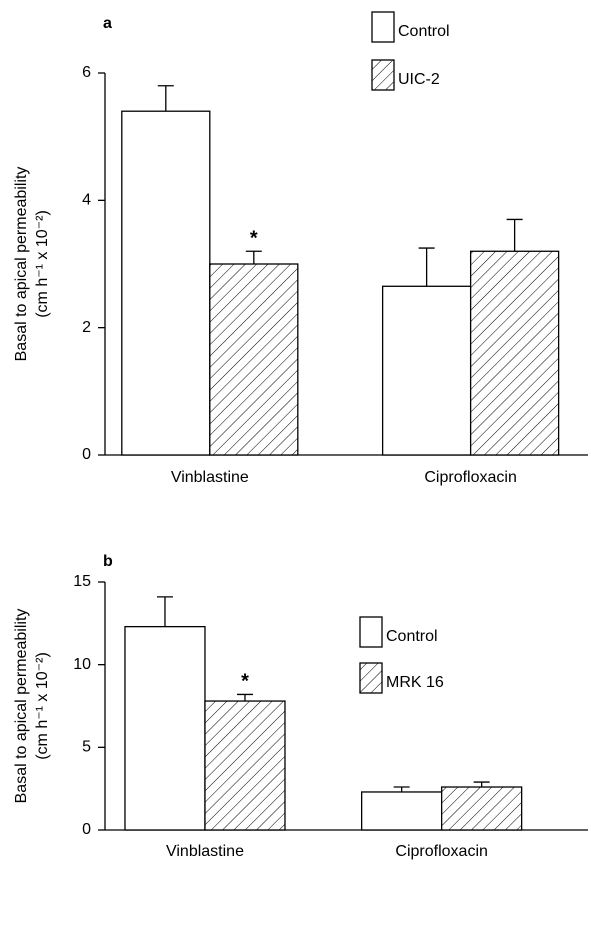 This screenshot has width=591, height=947. Describe the element at coordinates (86, 72) in the screenshot. I see `y-tick-label: 6` at that location.